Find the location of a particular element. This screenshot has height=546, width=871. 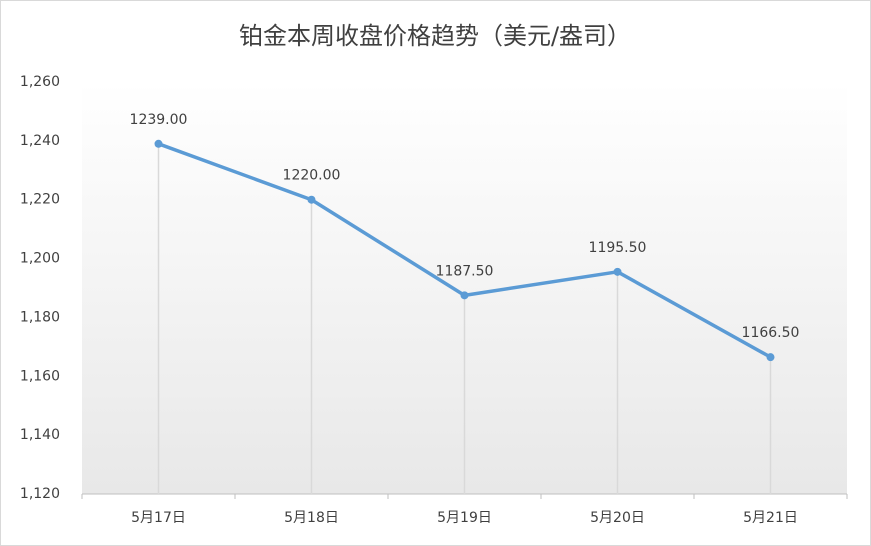

y-tick-label: 1,120 is located at coordinates (40, 494).